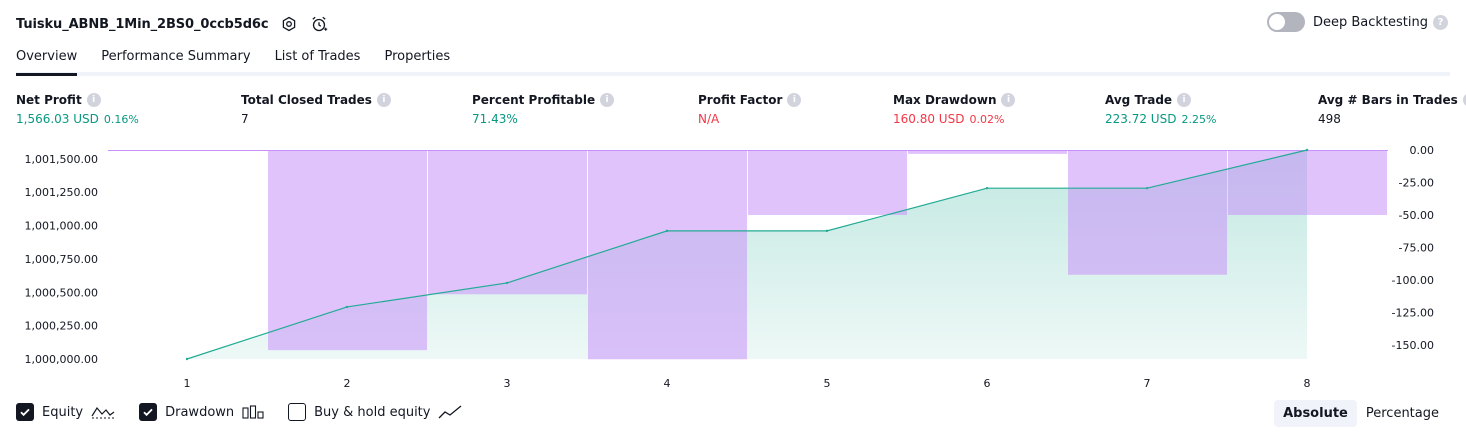 This screenshot has width=1466, height=438. What do you see at coordinates (47, 60) in the screenshot?
I see `tab-overview: Overview` at bounding box center [47, 60].